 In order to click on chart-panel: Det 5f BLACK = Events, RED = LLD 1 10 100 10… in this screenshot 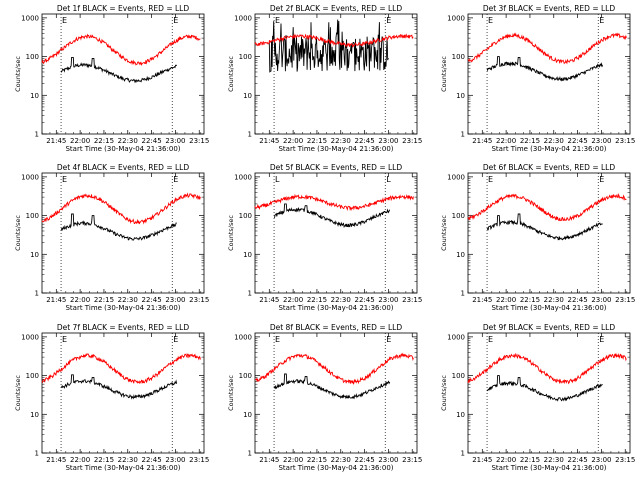, I will do `click(324, 237)`.